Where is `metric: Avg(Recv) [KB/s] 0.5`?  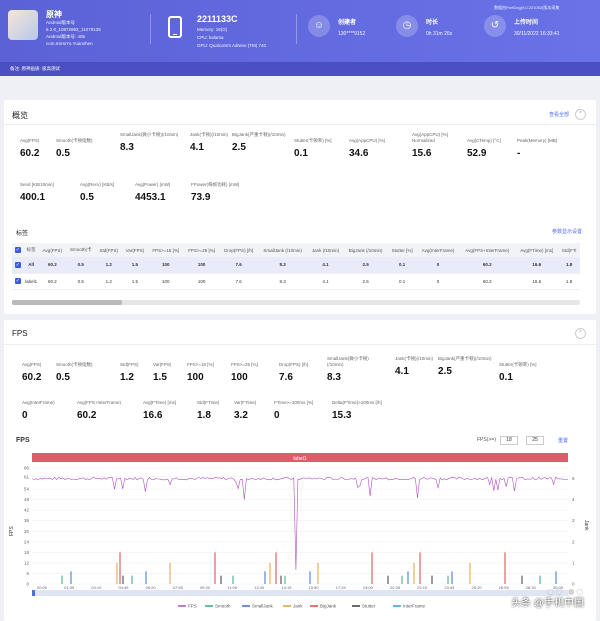
metric: Avg(Recv) [KB/s] 0.5 is located at coordinates (110, 192).